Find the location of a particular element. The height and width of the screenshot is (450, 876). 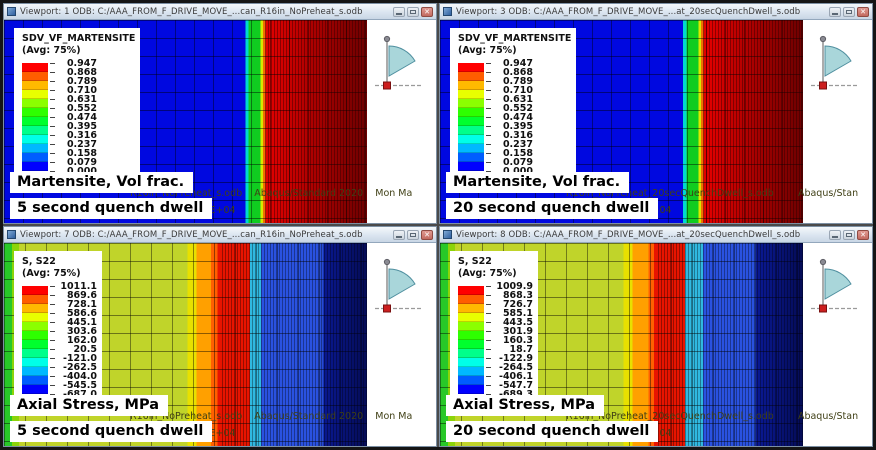

legend-tick-row: 0.158 is located at coordinates (509, 153).